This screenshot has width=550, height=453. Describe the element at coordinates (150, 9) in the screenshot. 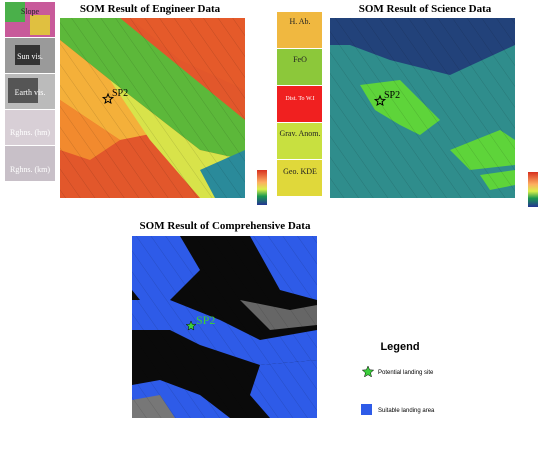

I see `panel-title: SOM Result of Engineer Data` at that location.